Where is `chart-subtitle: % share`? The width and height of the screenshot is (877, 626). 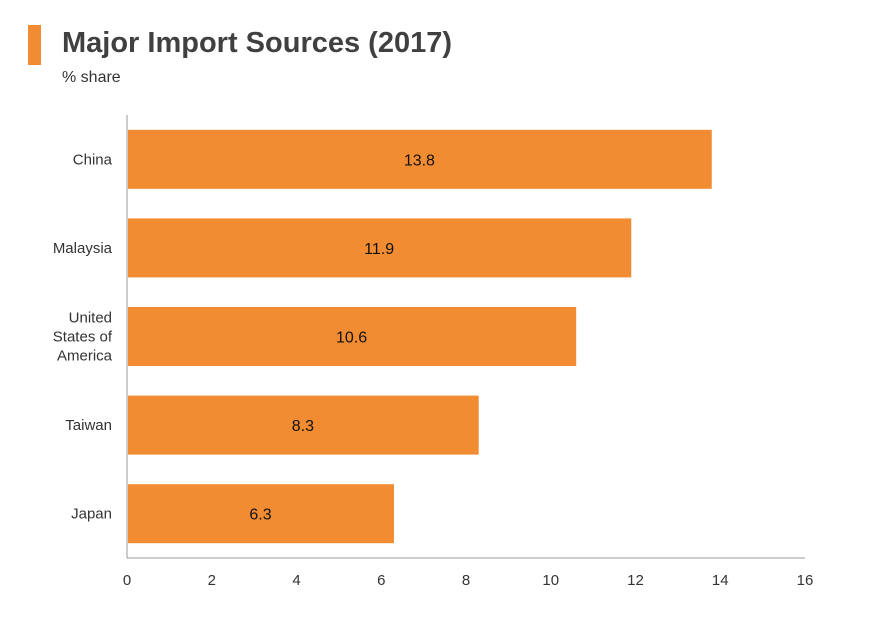 chart-subtitle: % share is located at coordinates (91, 77).